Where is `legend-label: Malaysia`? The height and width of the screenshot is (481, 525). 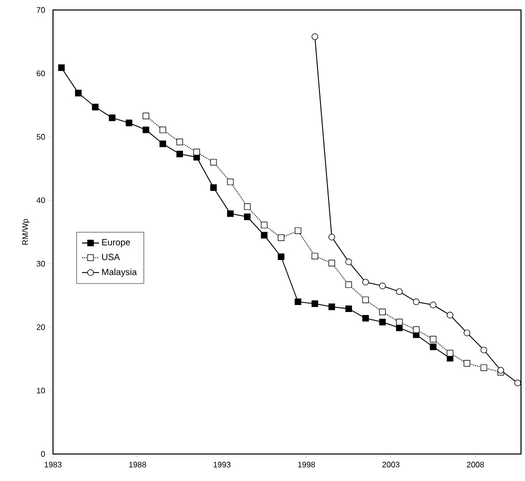
legend-label: Malaysia is located at coordinates (119, 272).